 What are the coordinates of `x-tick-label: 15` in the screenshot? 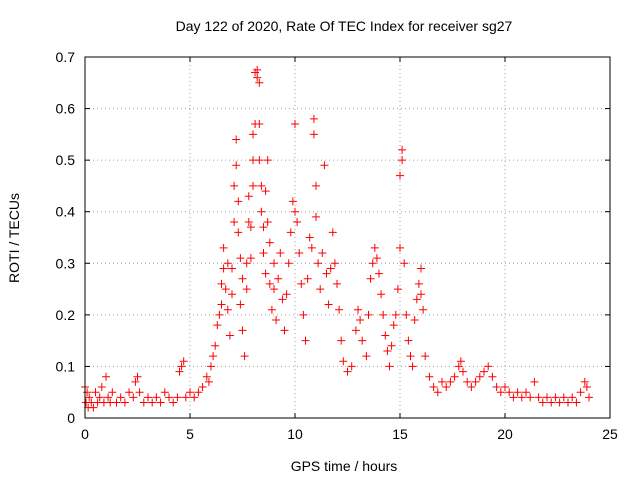 It's located at (400, 434).